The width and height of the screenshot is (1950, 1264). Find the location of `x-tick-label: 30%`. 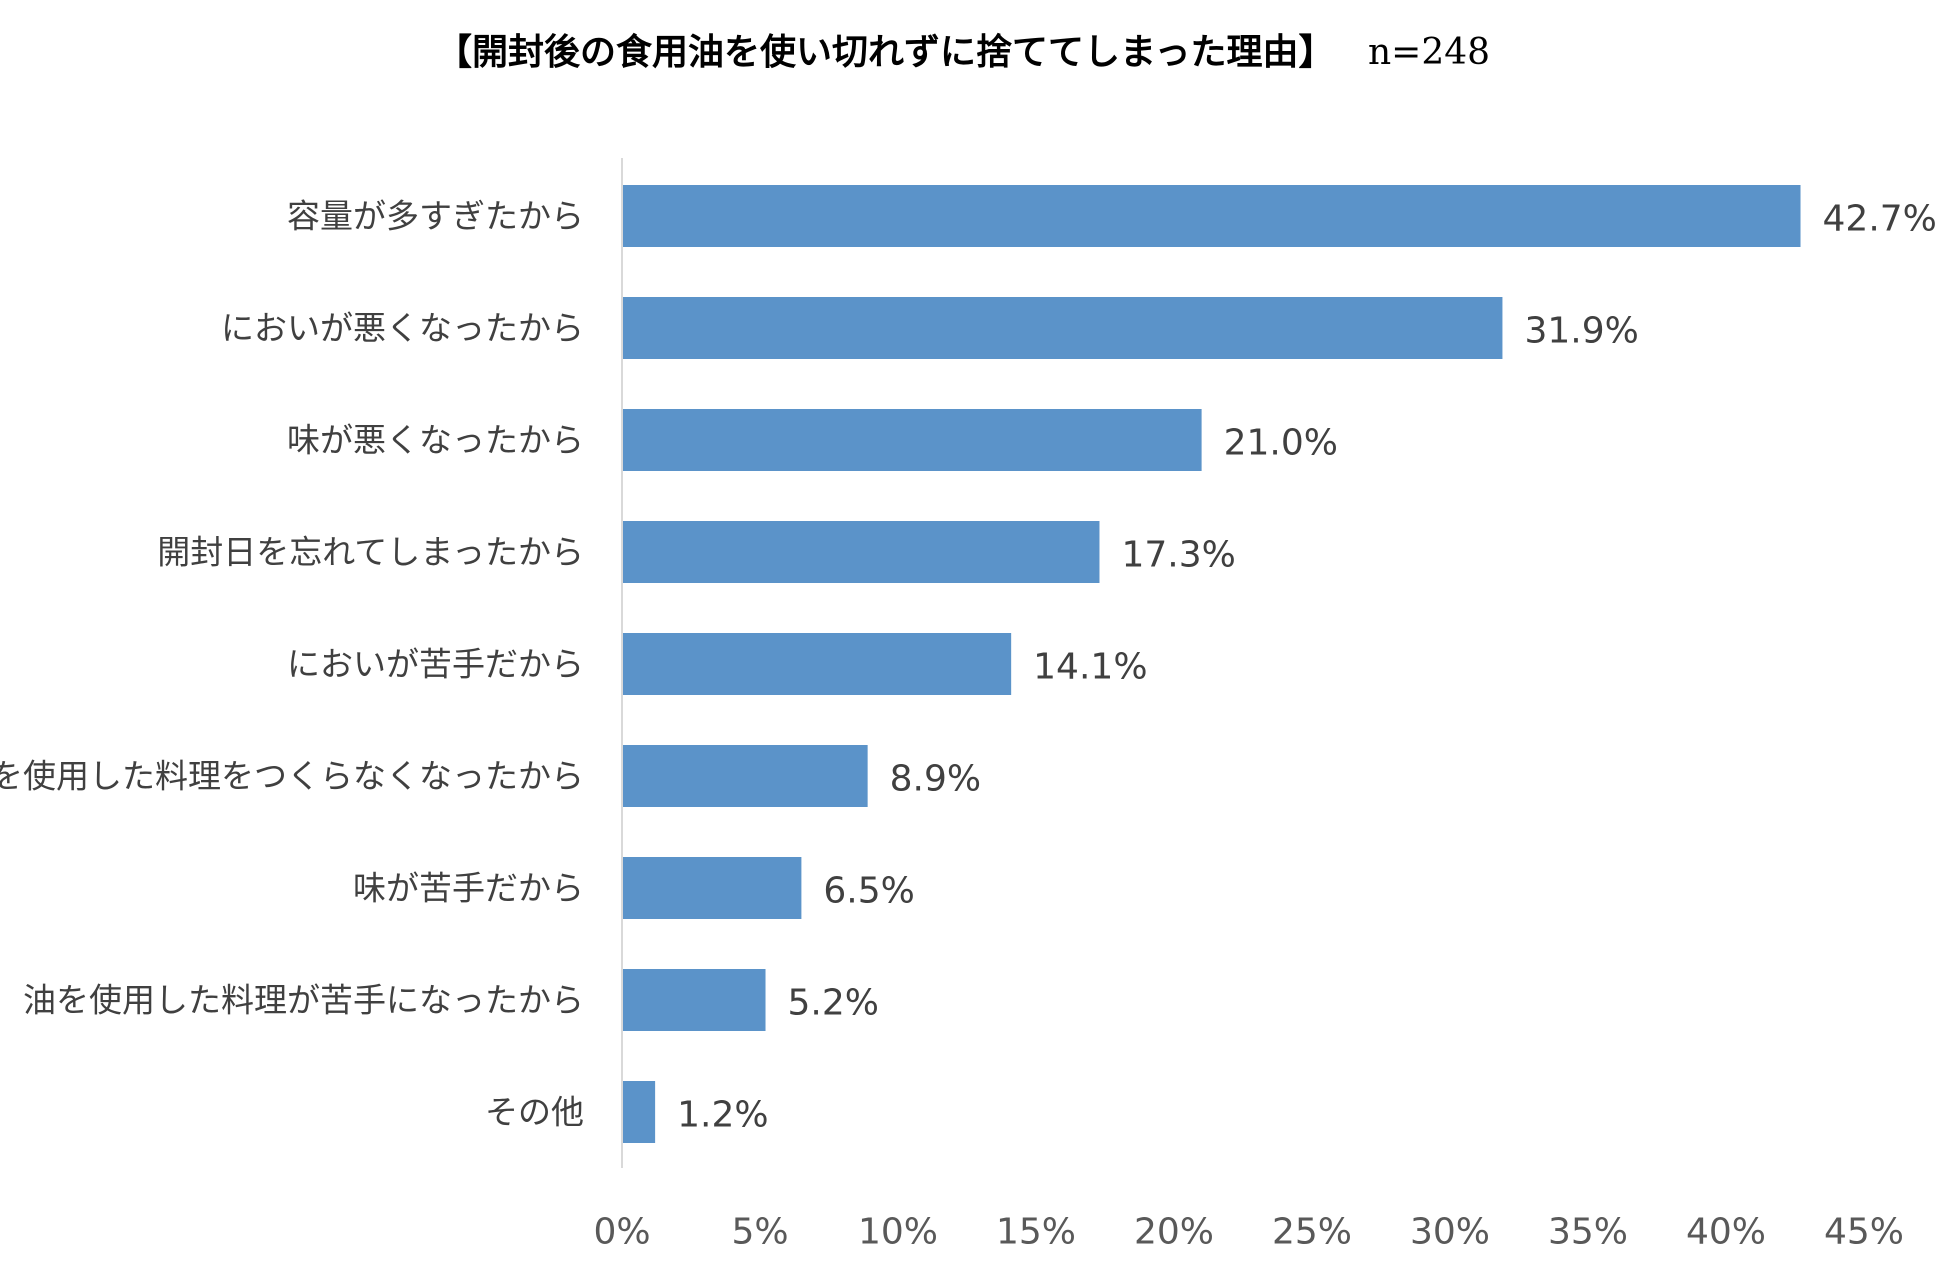

x-tick-label: 30% is located at coordinates (1450, 1232).